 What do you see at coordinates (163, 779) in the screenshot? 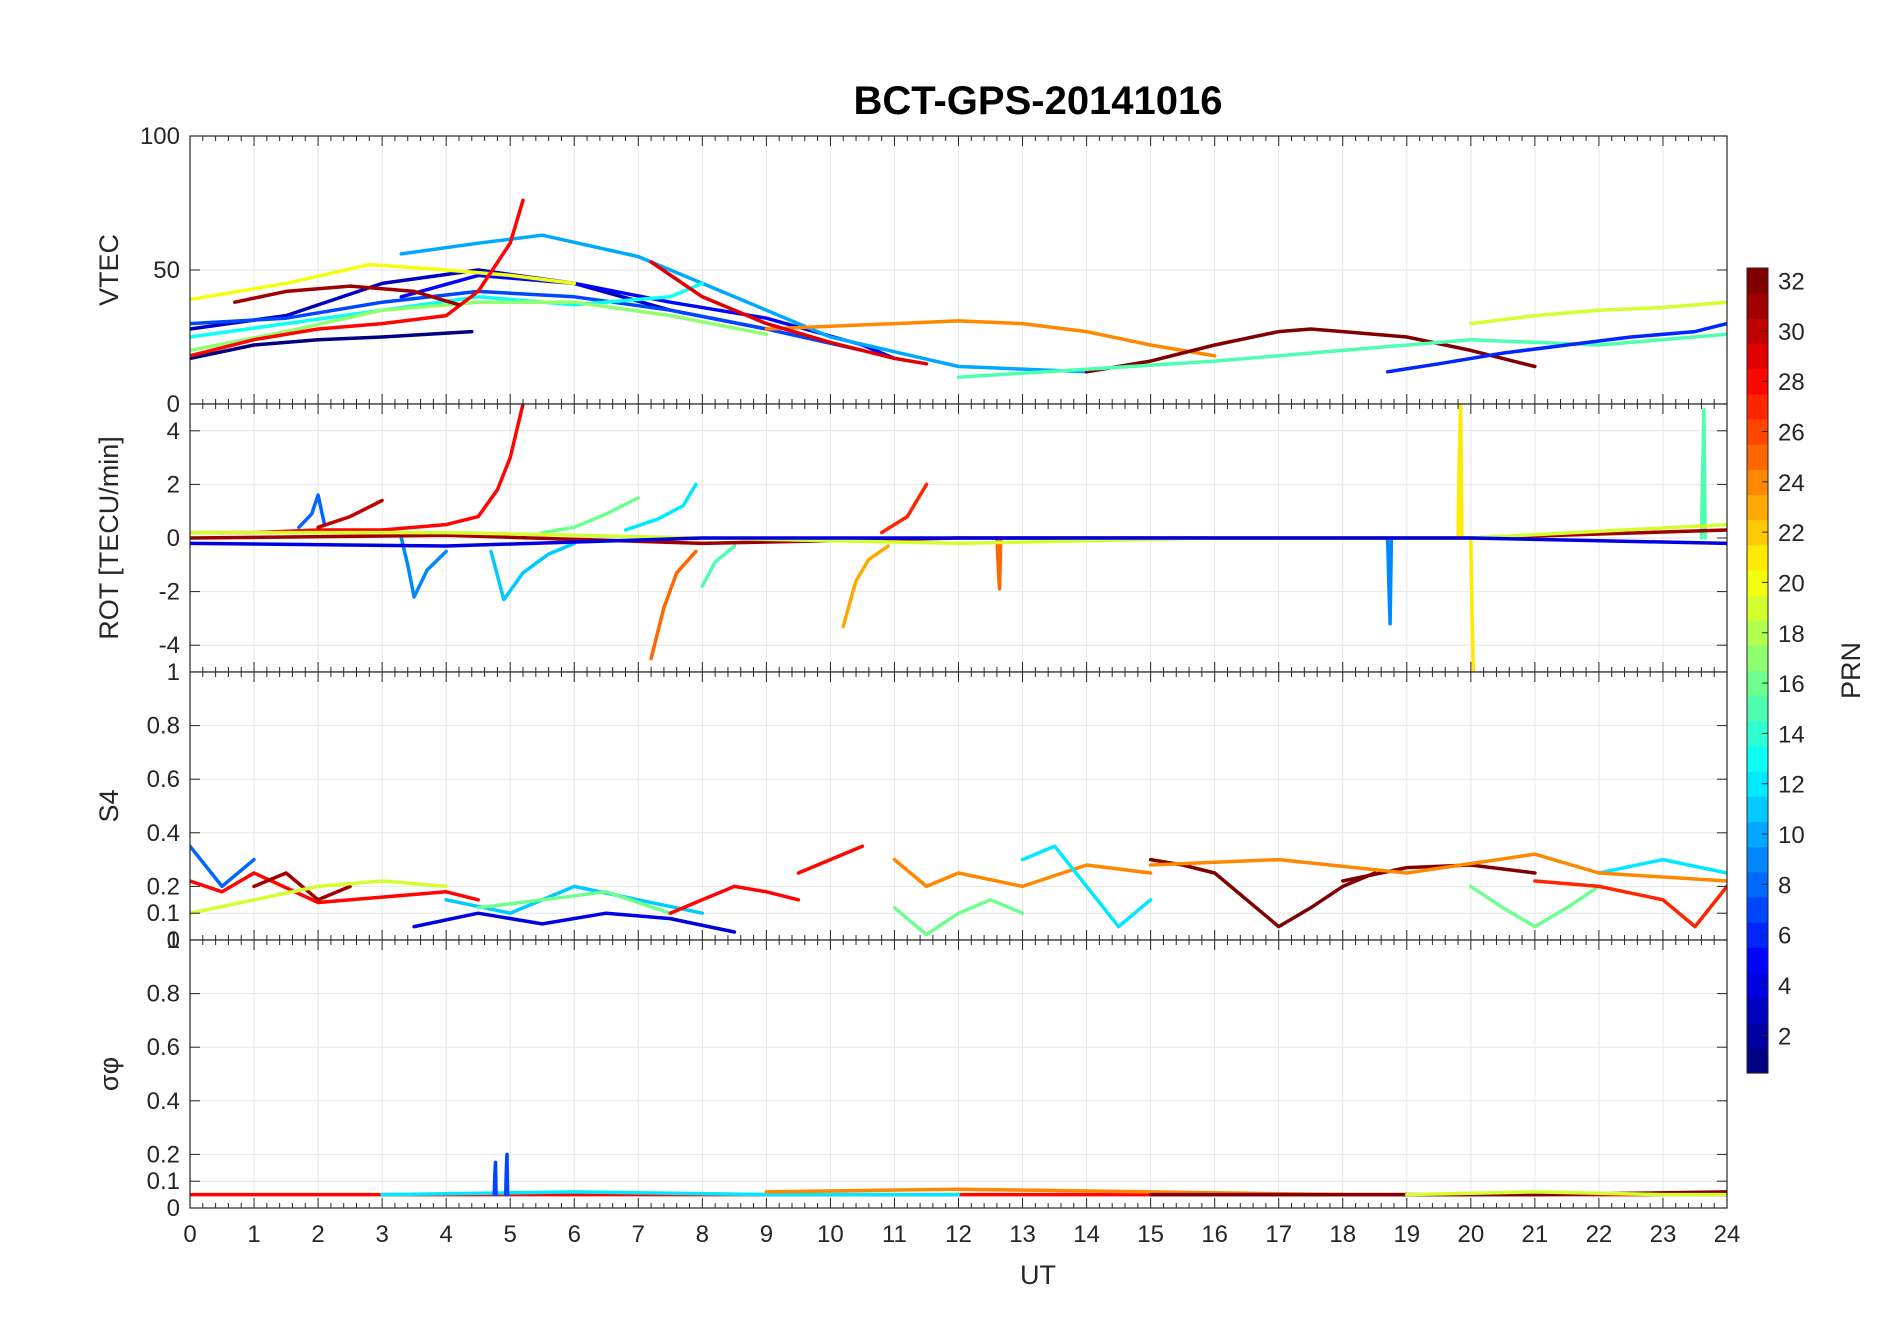
I see `s4-ytick-label: 0.6` at bounding box center [163, 779].